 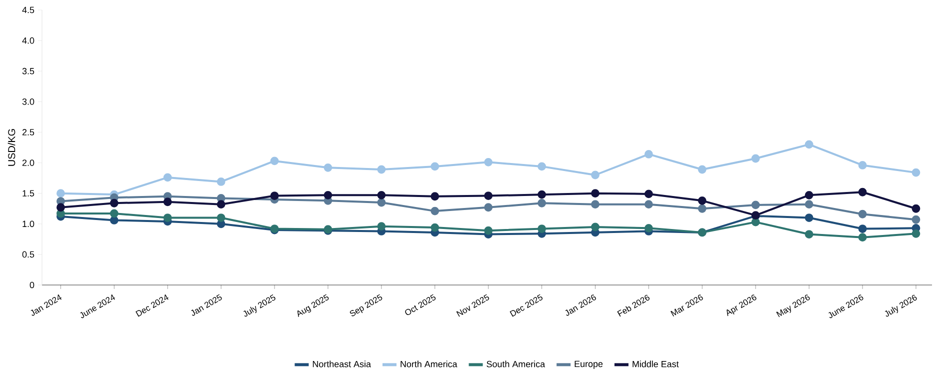 I want to click on y-tick-label: 4.5, so click(x=28, y=10).